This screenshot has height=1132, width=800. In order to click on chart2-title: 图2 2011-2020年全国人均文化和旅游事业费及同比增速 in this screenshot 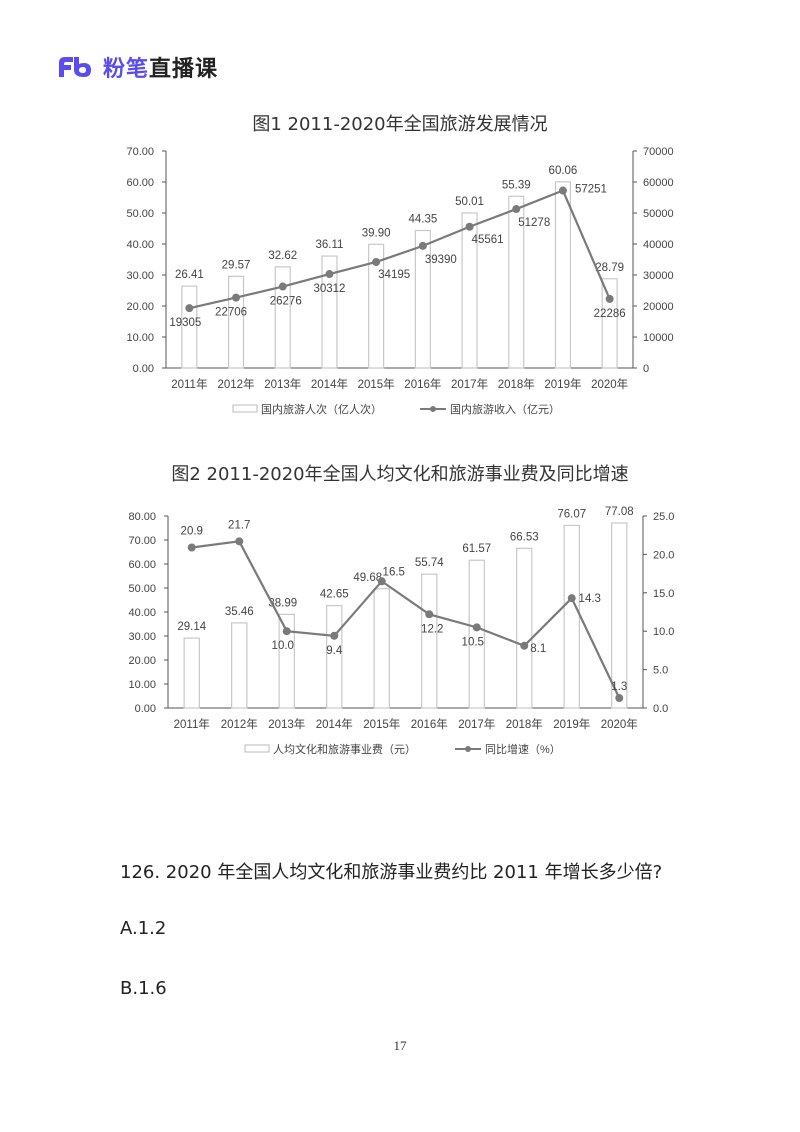, I will do `click(400, 474)`.